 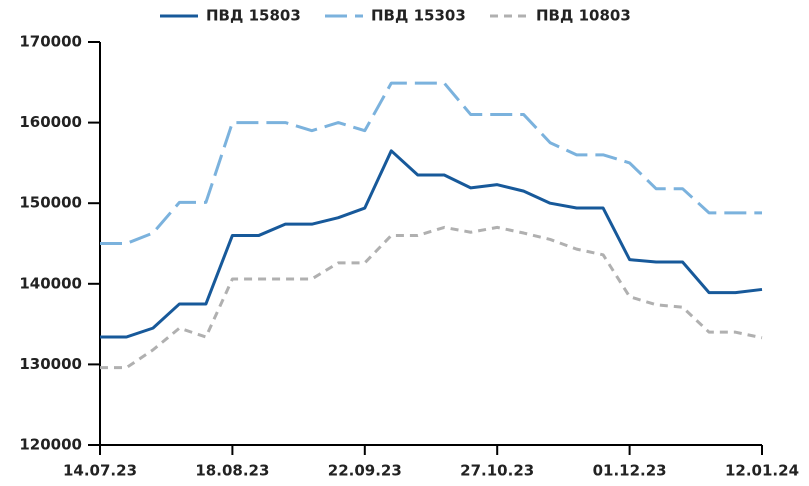 What do you see at coordinates (100, 471) in the screenshot?
I see `x-tick-label: 14.07.23` at bounding box center [100, 471].